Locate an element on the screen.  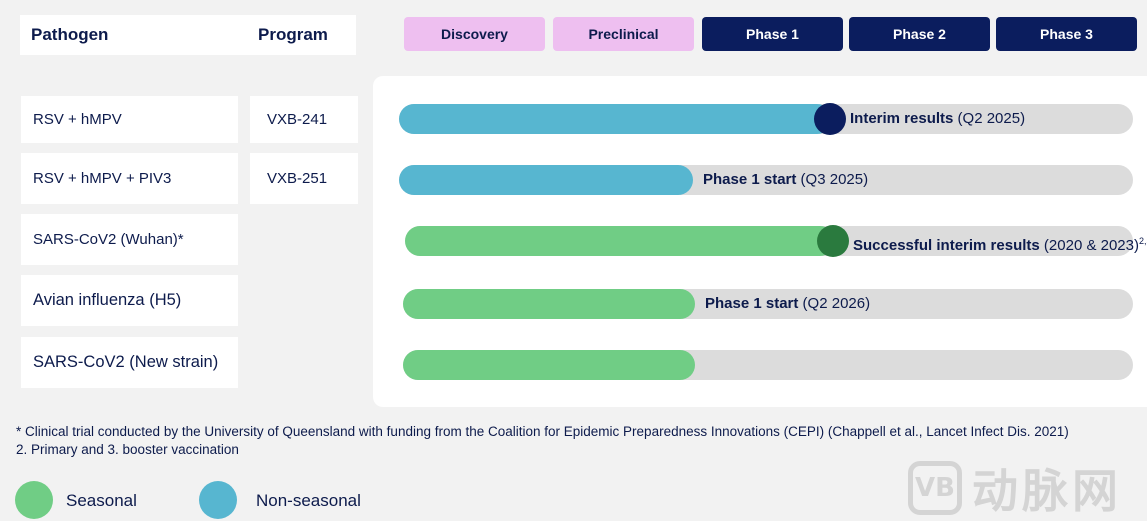
footnote-2: 2. Primary and 3. booster vaccination is located at coordinates (127, 449).